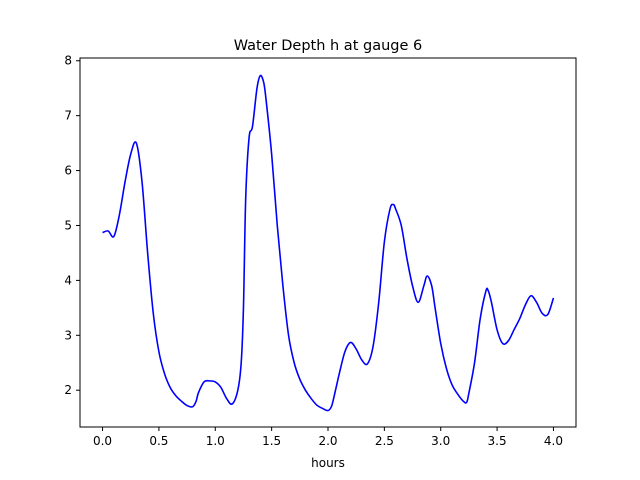 The height and width of the screenshot is (480, 640). What do you see at coordinates (327, 441) in the screenshot?
I see `x-tick-label: 2.0` at bounding box center [327, 441].